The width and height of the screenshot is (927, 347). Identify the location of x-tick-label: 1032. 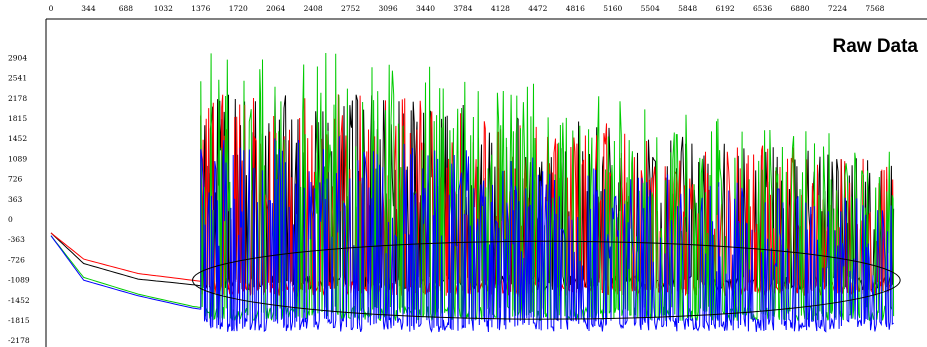
(163, 8).